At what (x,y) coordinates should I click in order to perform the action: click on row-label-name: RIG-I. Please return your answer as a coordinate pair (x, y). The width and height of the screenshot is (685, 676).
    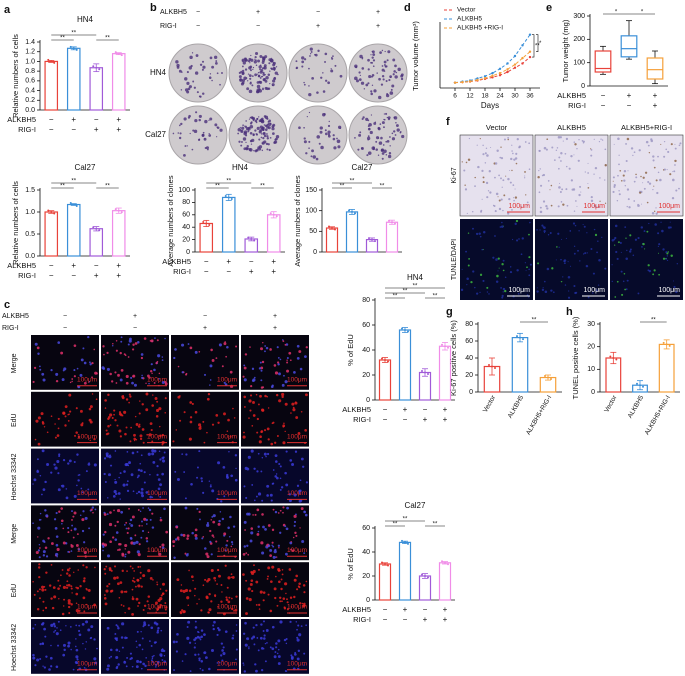
    Looking at the image, I should click on (577, 105).